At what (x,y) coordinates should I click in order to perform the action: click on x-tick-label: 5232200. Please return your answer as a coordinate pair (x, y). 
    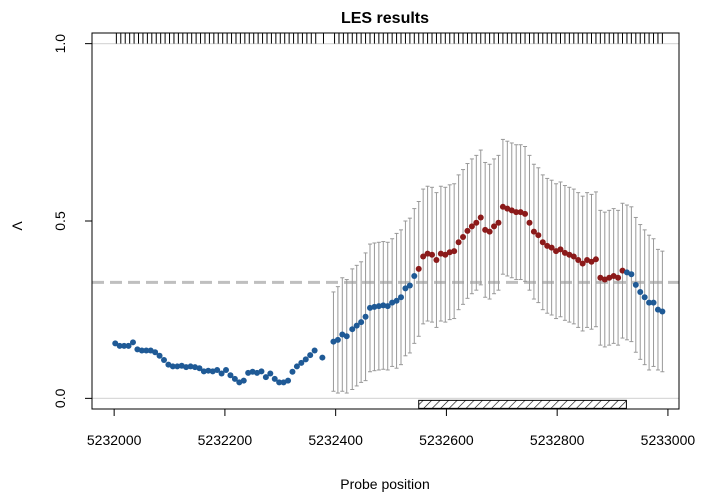
    Looking at the image, I should click on (225, 440).